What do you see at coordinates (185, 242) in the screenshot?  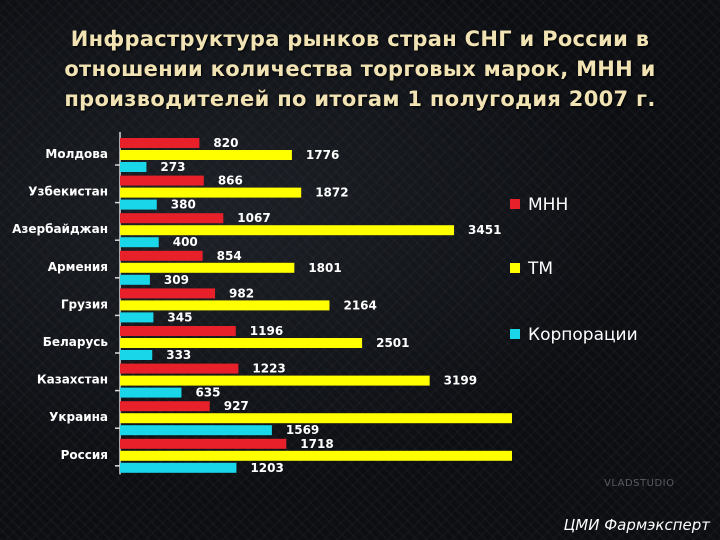 I see `data-label: 400` at bounding box center [185, 242].